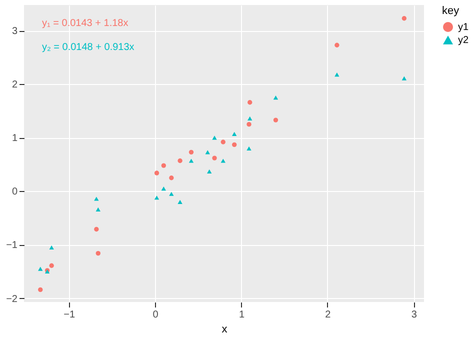  Describe the element at coordinates (12, 246) in the screenshot. I see `y-tick-label: −1` at that location.